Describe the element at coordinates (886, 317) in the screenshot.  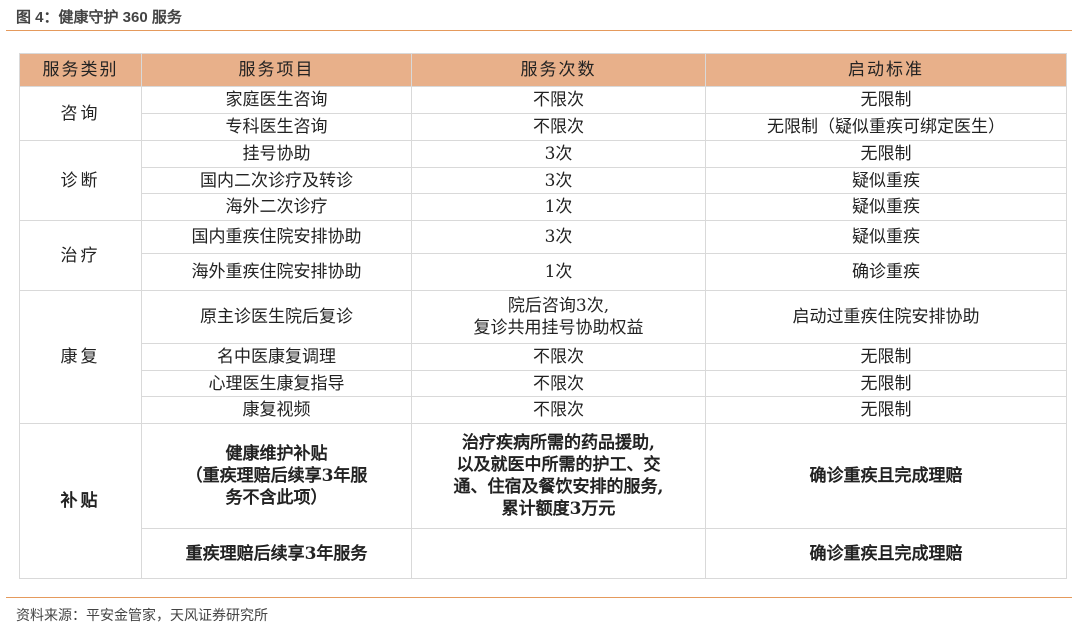
I see `criteria-cell: 启动过重疾住院安排协助` at that location.